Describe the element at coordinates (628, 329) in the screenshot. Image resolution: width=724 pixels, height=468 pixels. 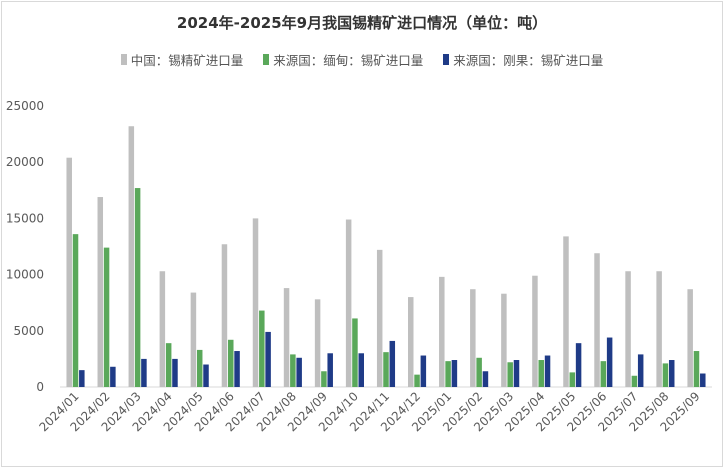
I see `bar-1-2025/07` at that location.